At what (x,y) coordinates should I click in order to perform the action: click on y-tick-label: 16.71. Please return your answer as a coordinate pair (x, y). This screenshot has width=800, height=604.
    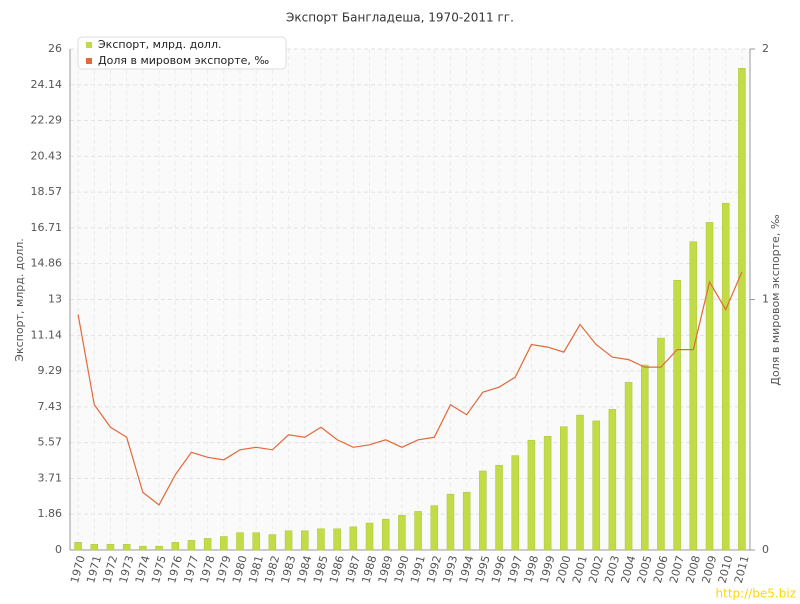
    Looking at the image, I should click on (47, 227).